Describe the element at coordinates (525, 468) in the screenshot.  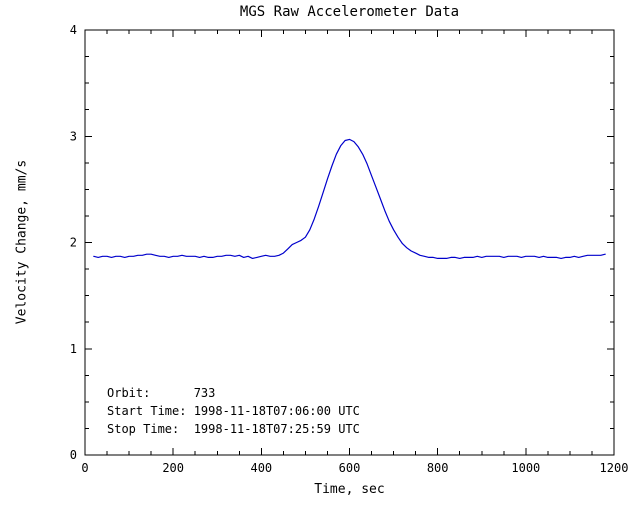
I see `x-tick-label: 1000` at that location.